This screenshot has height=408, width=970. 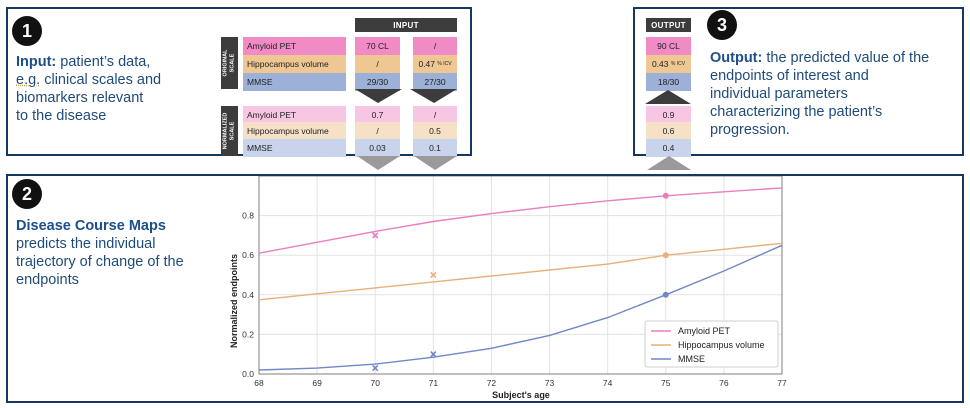 I want to click on y-tick-label: 0.4, so click(x=248, y=295).